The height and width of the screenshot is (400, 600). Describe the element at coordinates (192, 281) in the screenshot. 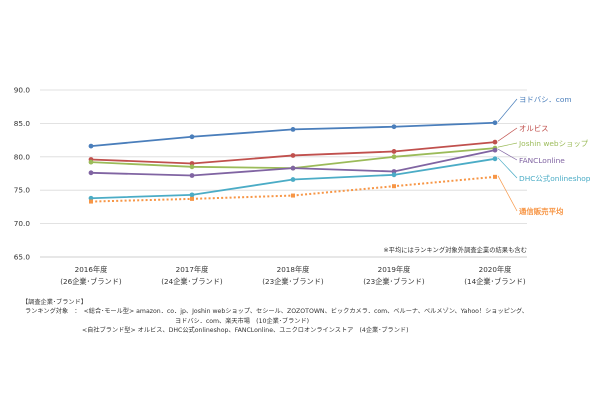

I see `x-tick-label-sub: (24企業･ブランド)` at that location.